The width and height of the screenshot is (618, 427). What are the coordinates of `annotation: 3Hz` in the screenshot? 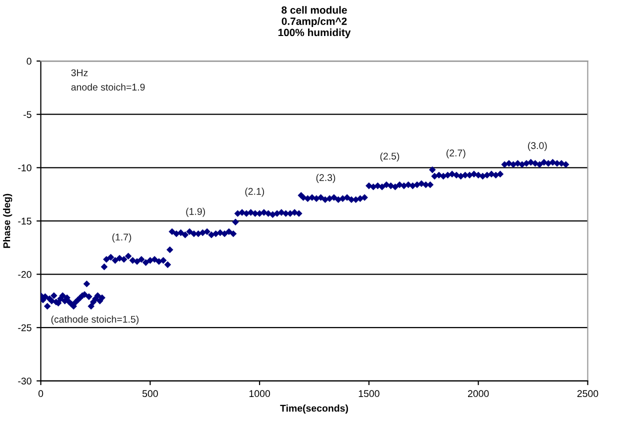 It's located at (79, 72).